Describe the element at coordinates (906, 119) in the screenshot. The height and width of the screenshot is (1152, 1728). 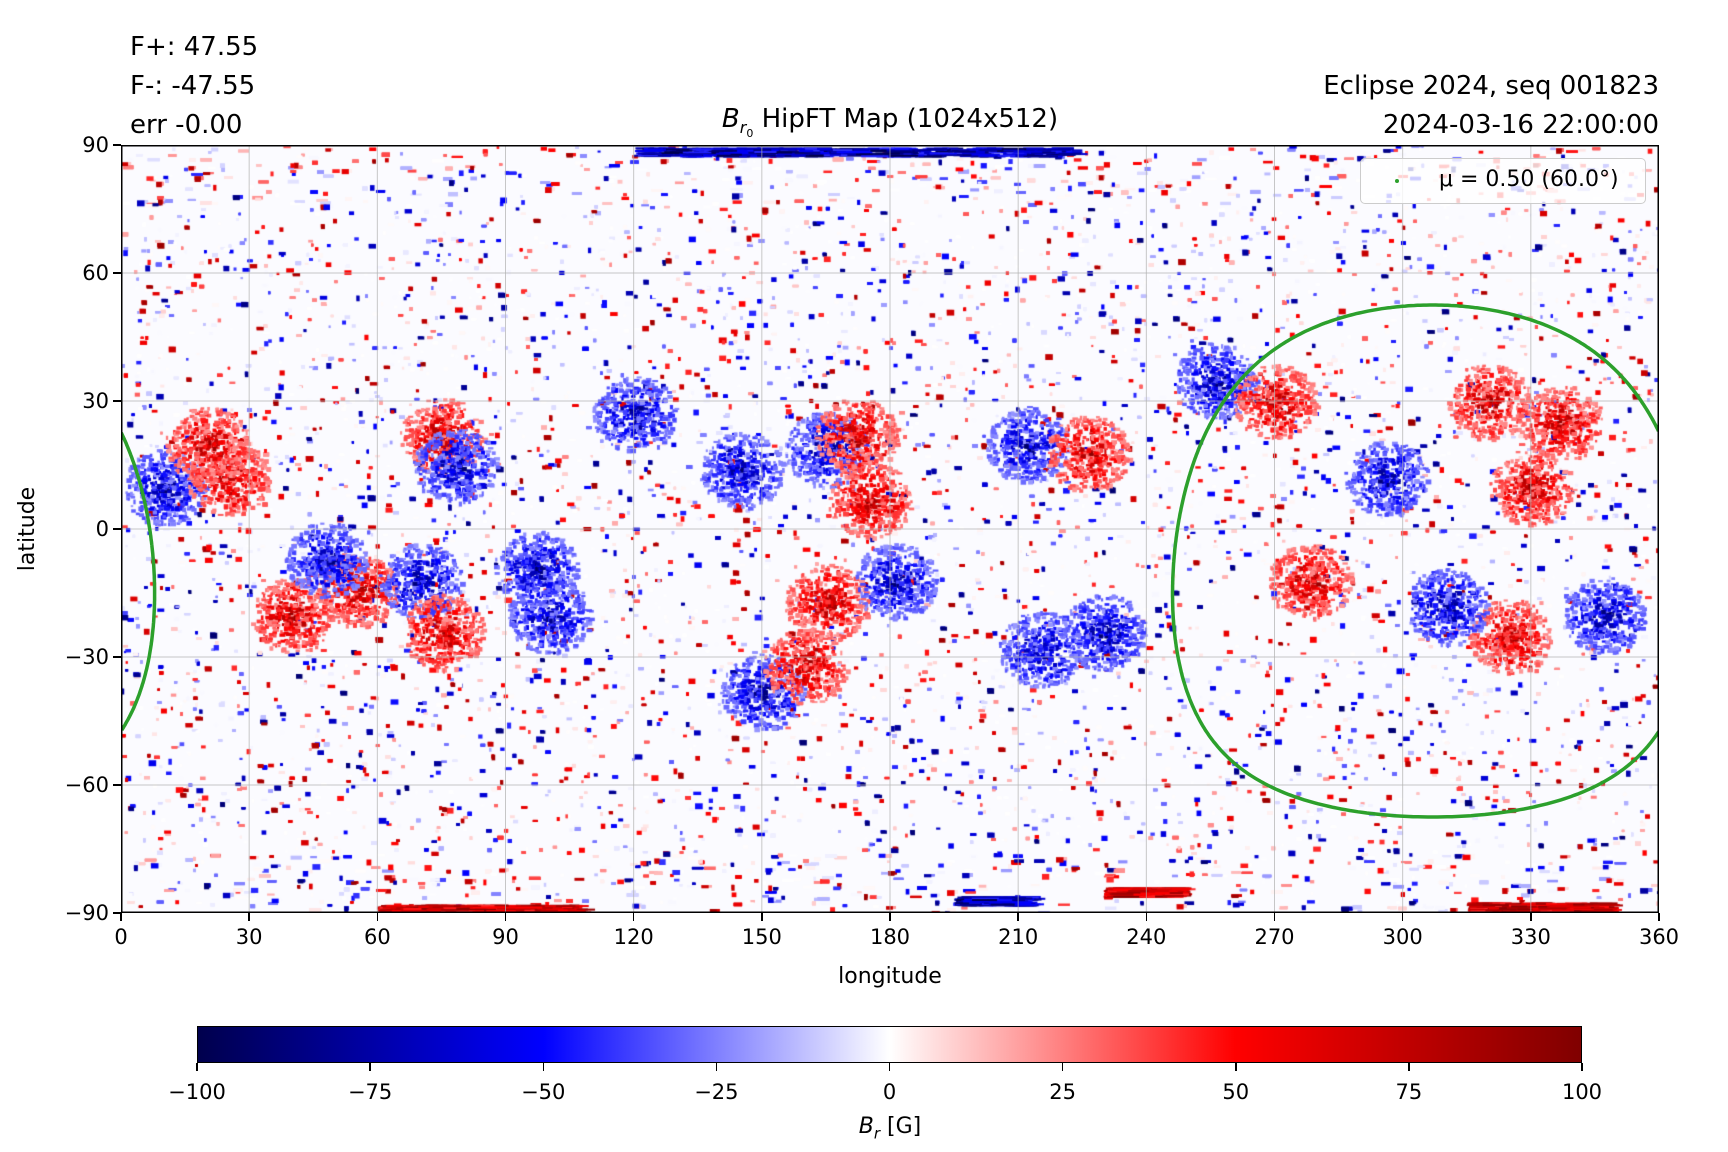
I see `title-text: HipFT Map (1024x512)` at that location.